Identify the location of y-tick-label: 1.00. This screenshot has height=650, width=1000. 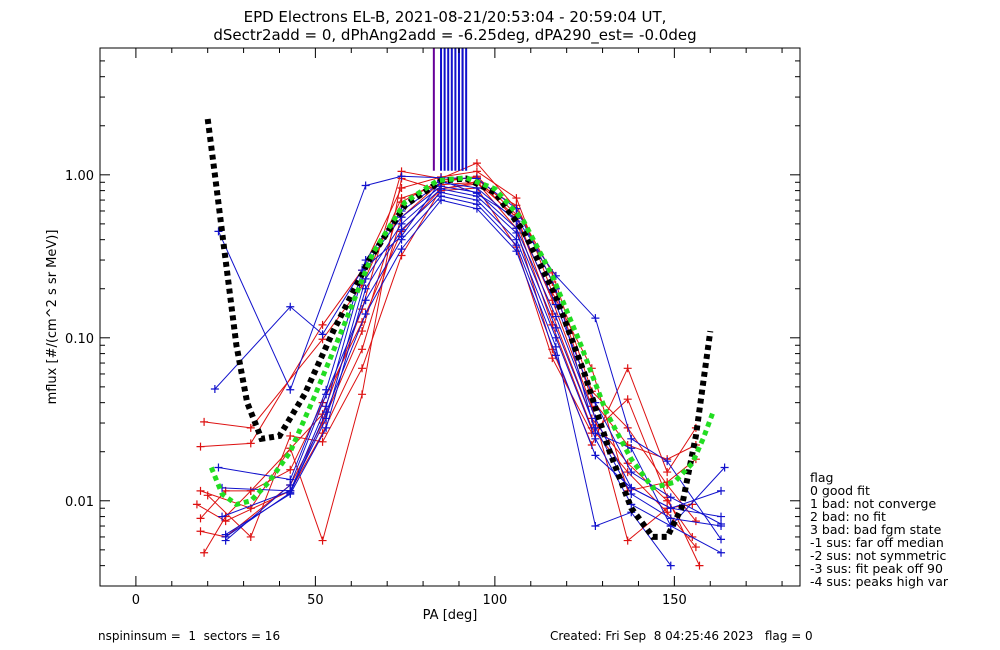
(79, 176).